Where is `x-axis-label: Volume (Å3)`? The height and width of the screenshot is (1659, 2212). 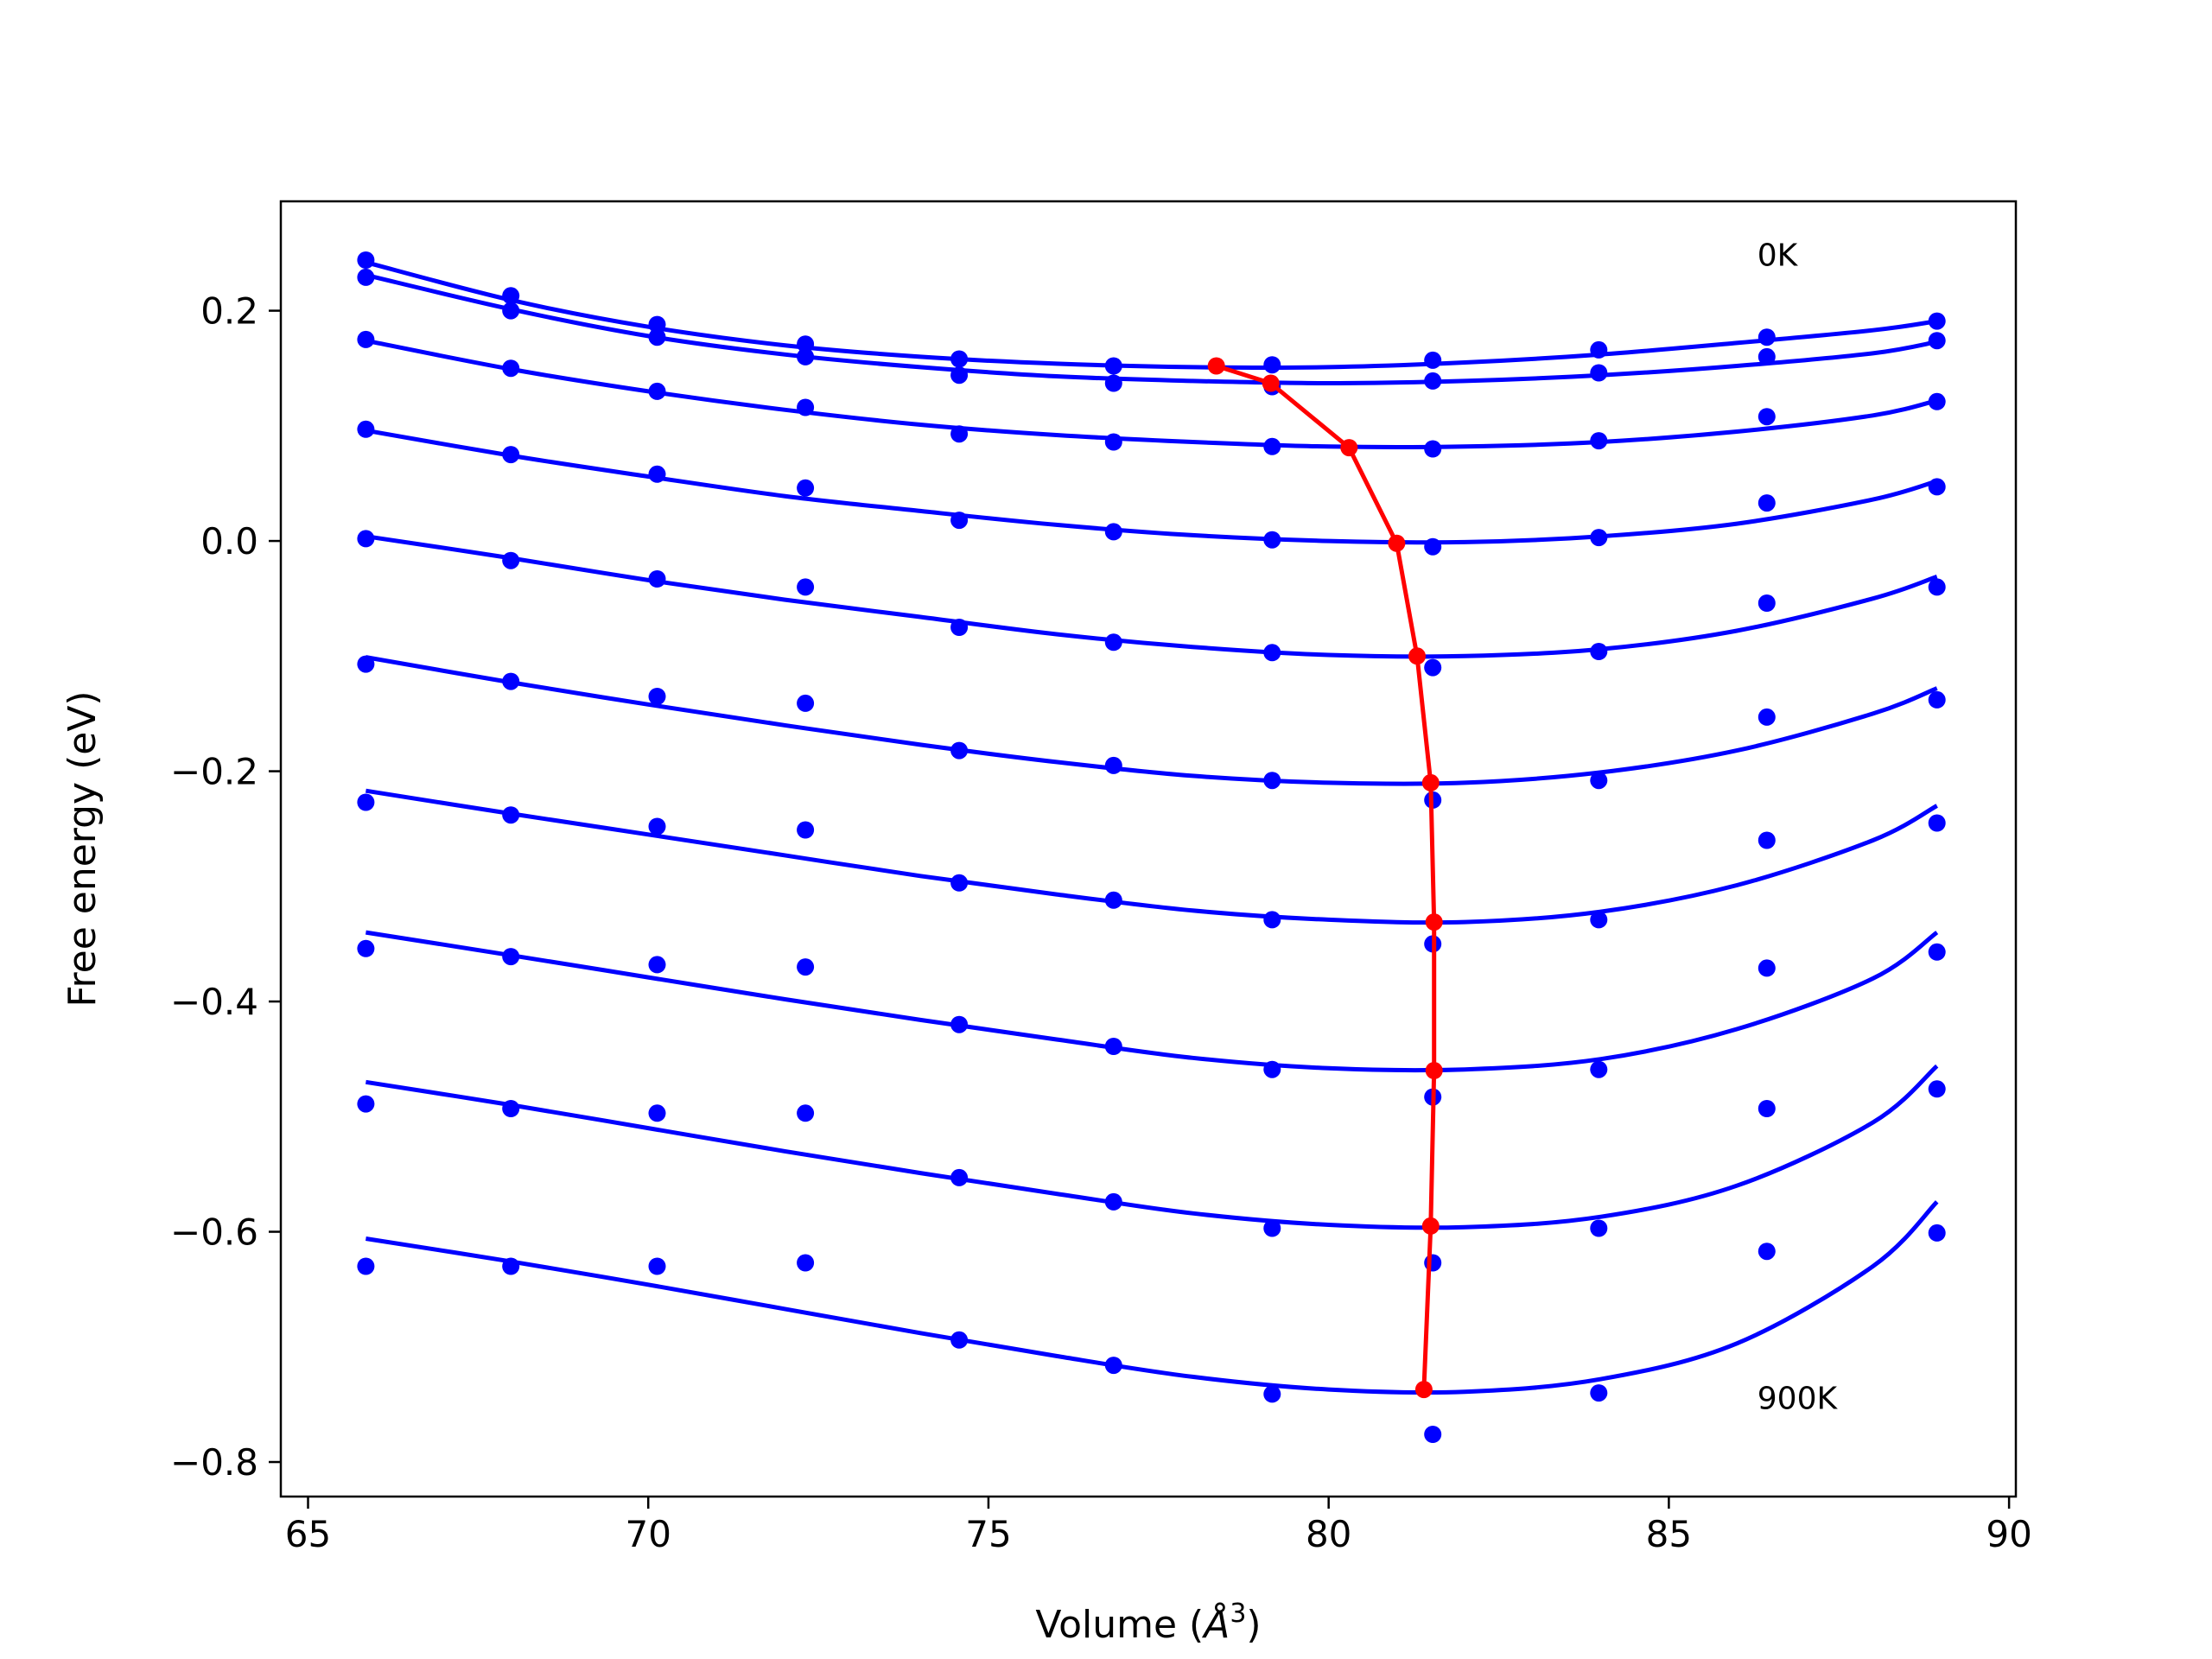
x-axis-label: Volume (Å3) is located at coordinates (1148, 1623).